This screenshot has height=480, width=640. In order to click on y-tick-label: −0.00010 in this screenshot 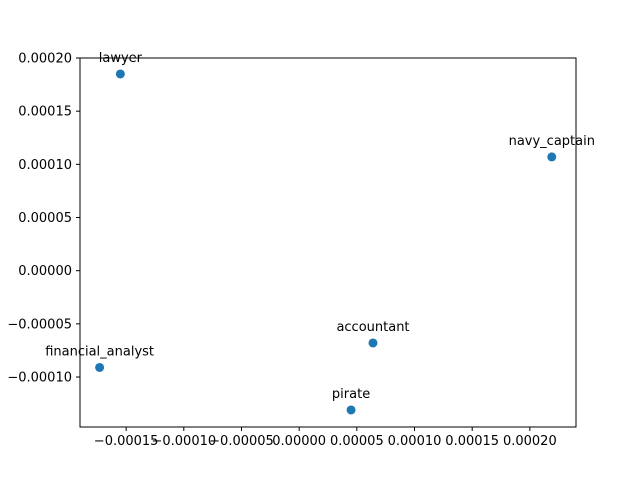, I will do `click(39, 378)`.